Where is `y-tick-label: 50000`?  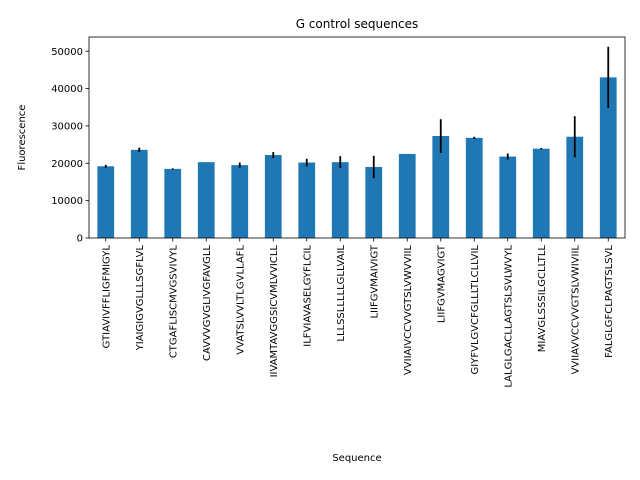 y-tick-label: 50000 is located at coordinates (67, 52).